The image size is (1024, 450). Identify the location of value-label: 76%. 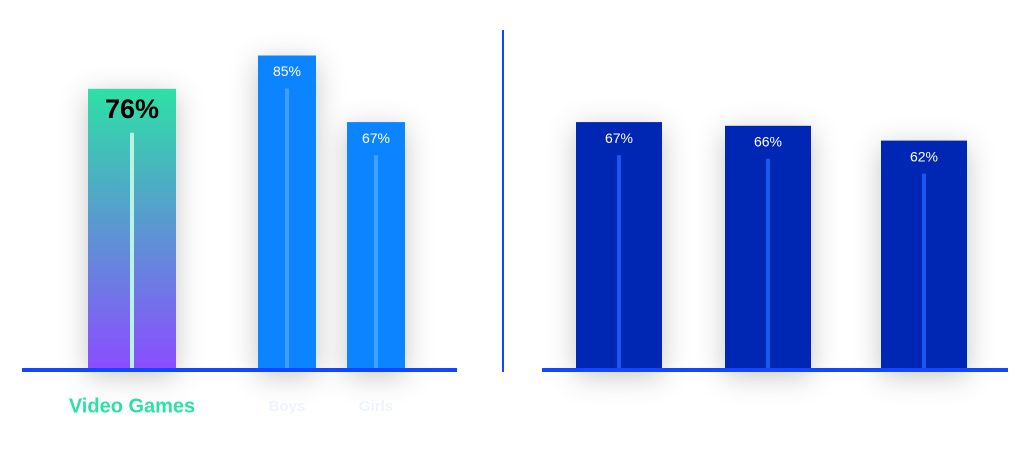
(132, 109).